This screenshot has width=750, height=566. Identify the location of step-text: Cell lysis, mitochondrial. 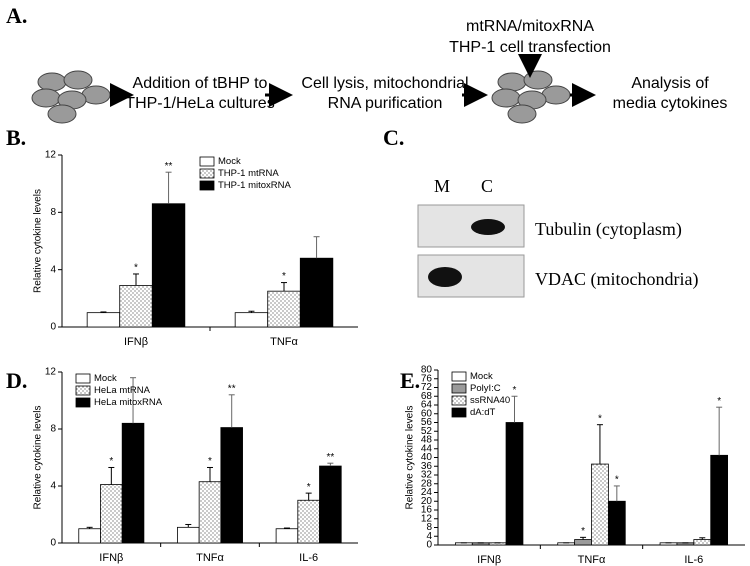
(384, 83).